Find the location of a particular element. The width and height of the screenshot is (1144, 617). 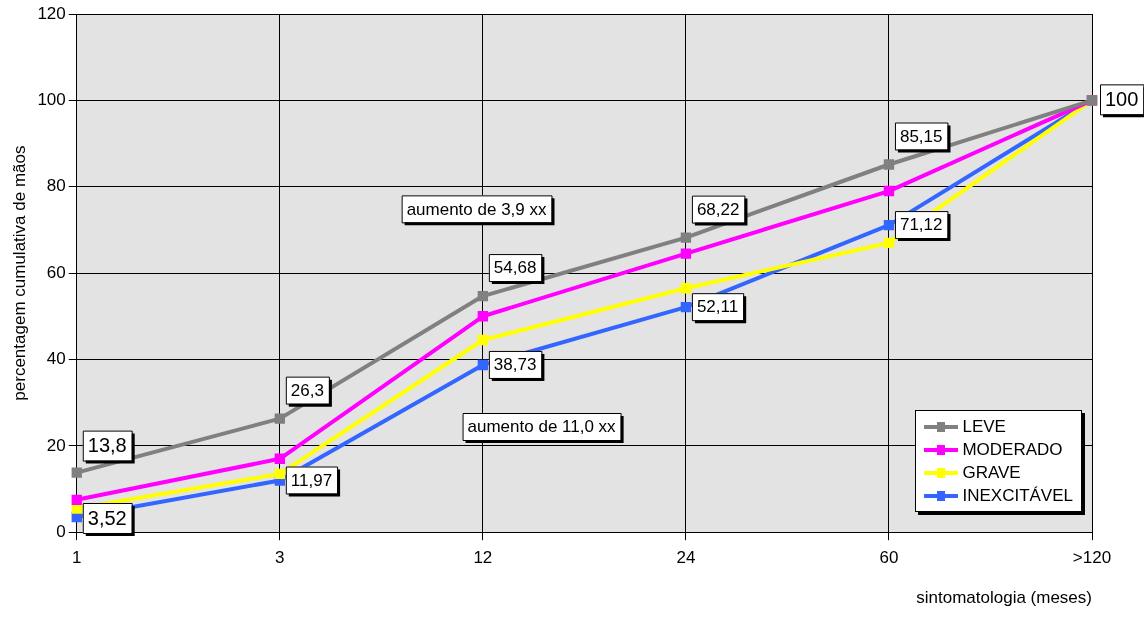

x-axis-title: sintomatologia (meses) is located at coordinates (1004, 598).